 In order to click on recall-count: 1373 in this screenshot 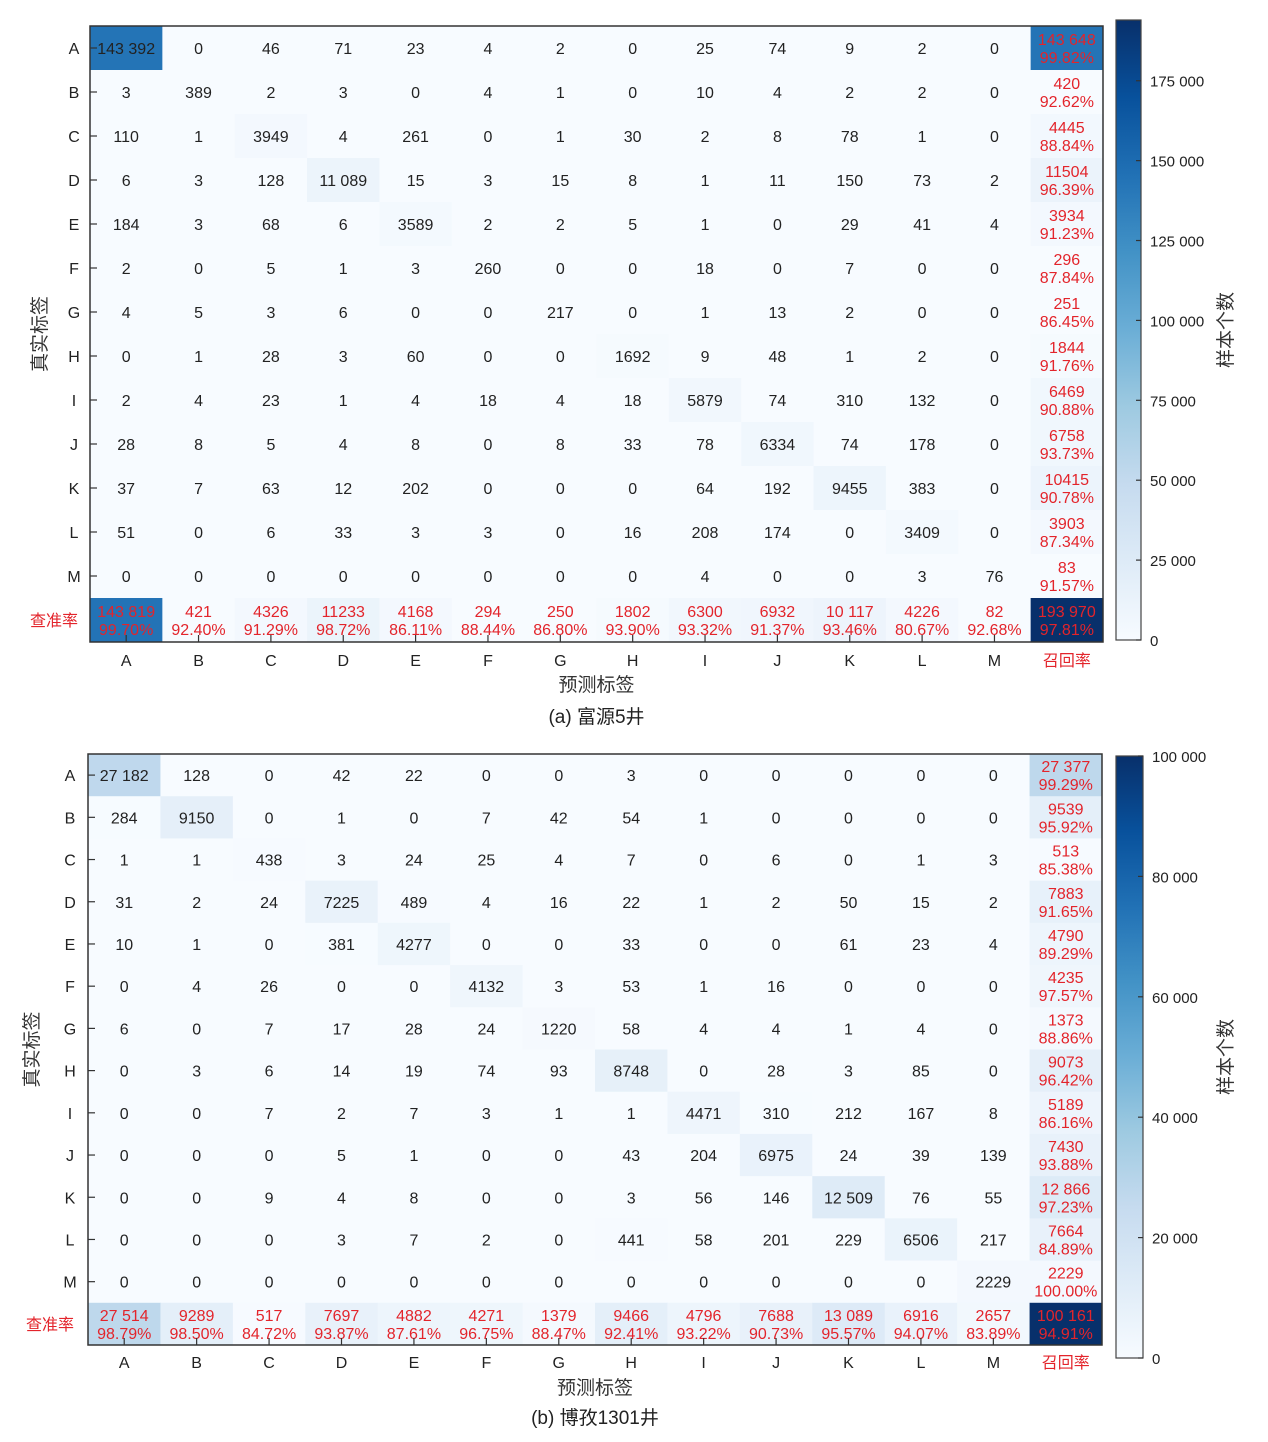, I will do `click(1066, 1020)`.